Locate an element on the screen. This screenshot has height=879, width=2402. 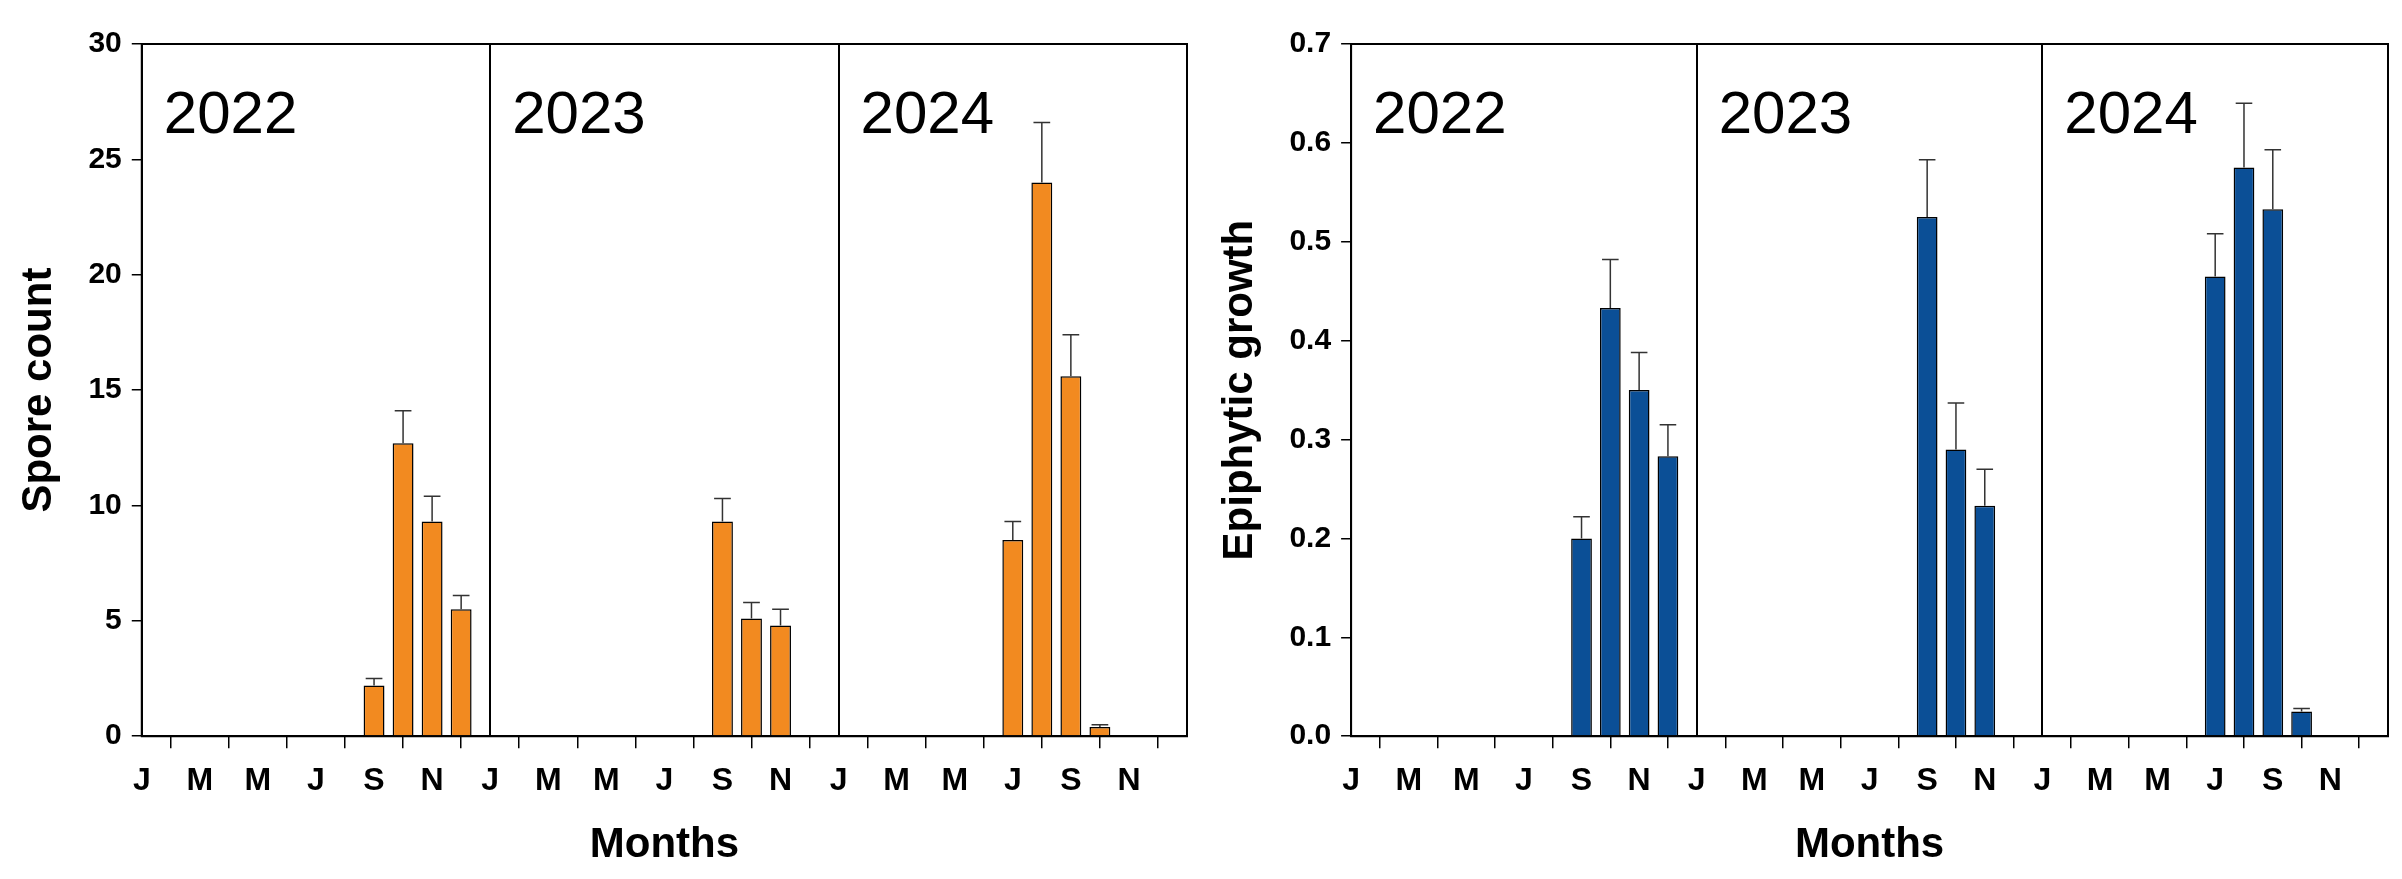
y-axis-title: Spore count is located at coordinates (36, 390).